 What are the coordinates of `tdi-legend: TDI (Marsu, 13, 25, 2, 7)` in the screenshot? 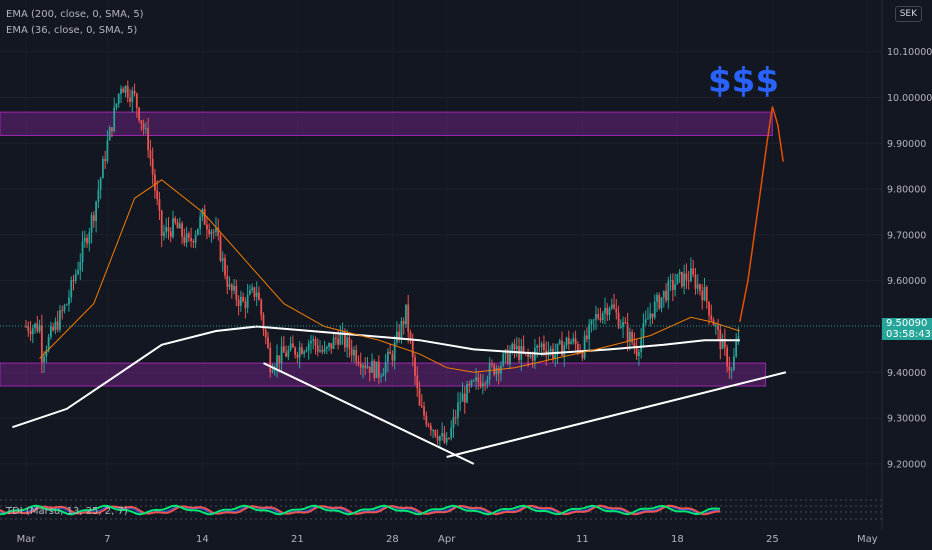 It's located at (67, 511).